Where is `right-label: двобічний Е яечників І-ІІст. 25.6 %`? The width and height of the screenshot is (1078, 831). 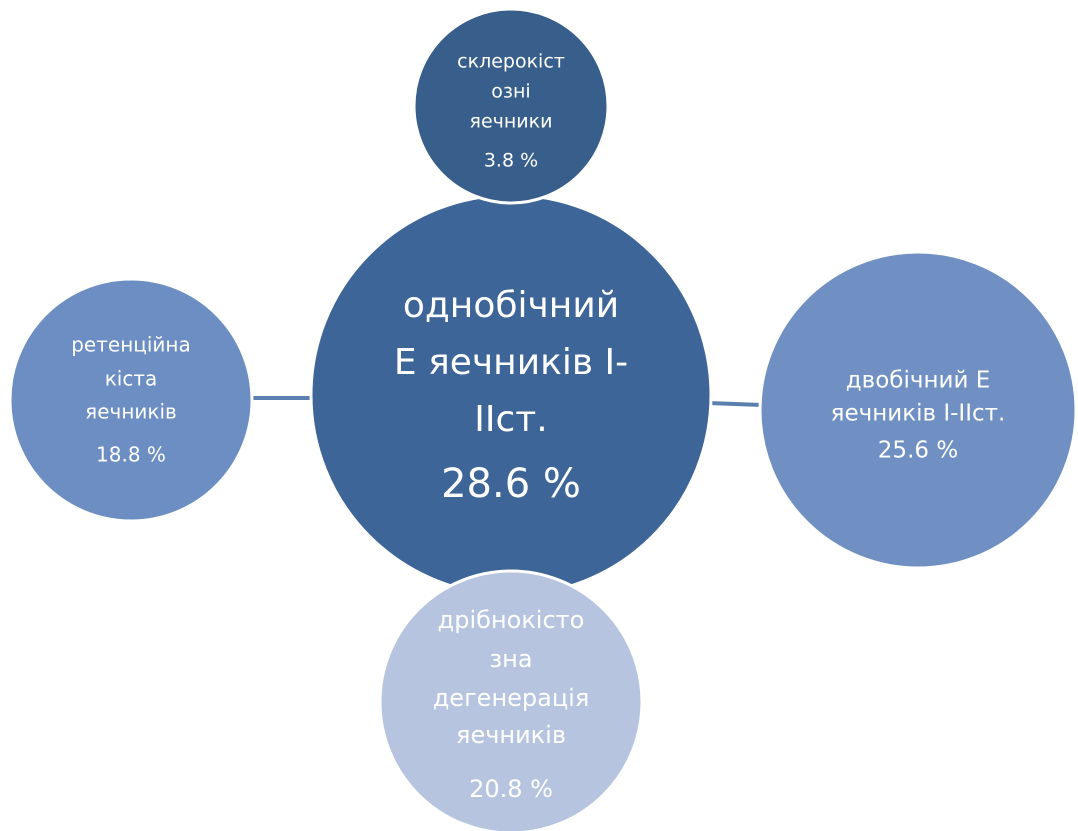
right-label: двобічний Е яечників І-ІІст. 25.6 % is located at coordinates (918, 416).